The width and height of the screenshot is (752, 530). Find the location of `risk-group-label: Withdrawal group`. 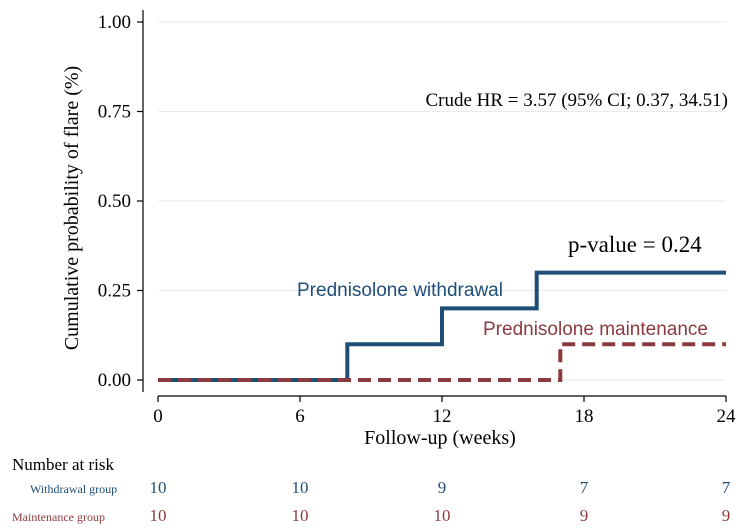

risk-group-label: Withdrawal group is located at coordinates (74, 489).